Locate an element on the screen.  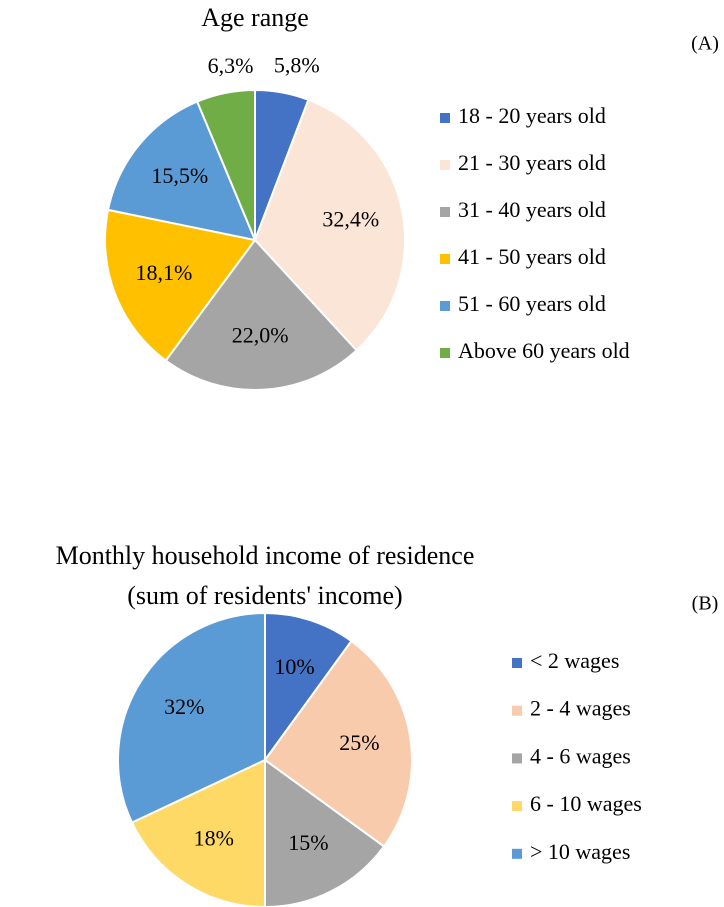
legend-label: 18 - 20 years old is located at coordinates (532, 115).